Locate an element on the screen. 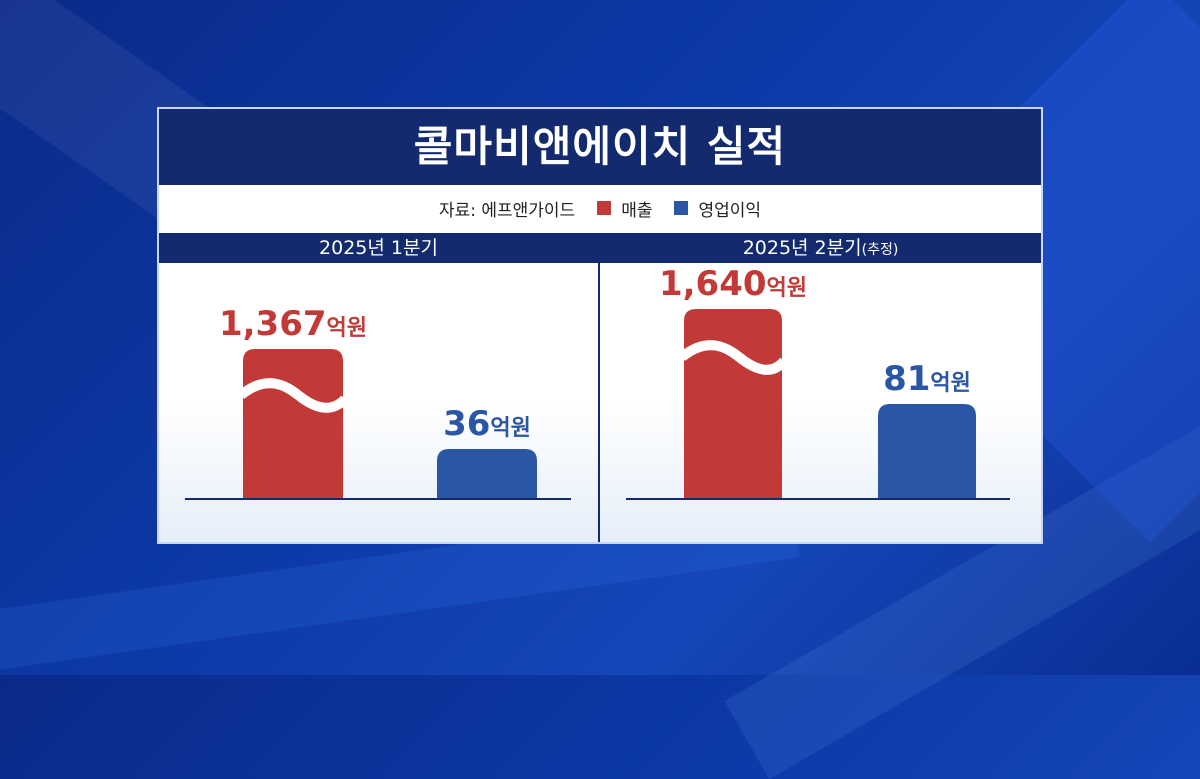 This screenshot has height=779, width=1200. profit-legend-swatch is located at coordinates (681, 208).